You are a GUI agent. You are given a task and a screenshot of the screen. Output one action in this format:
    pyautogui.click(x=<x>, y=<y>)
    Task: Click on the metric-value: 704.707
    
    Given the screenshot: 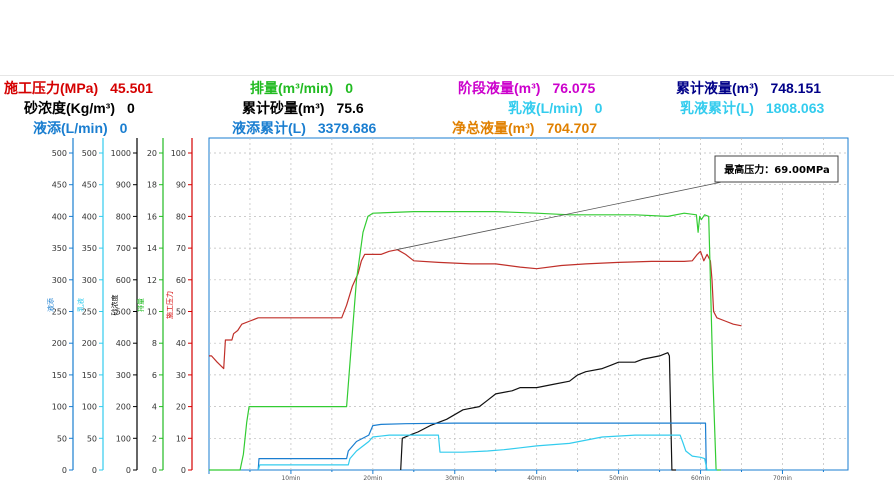 What is the action you would take?
    pyautogui.click(x=572, y=128)
    